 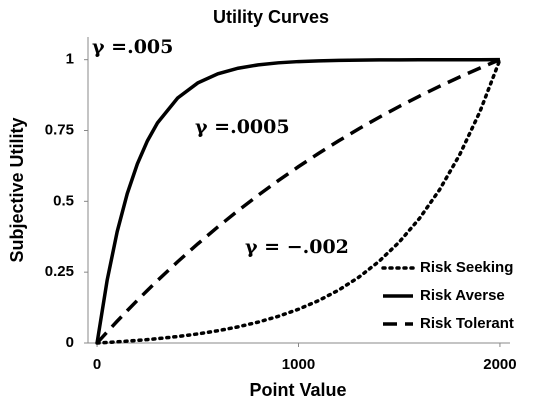 I want to click on y-axis-label: Subjective Utility, so click(x=17, y=189).